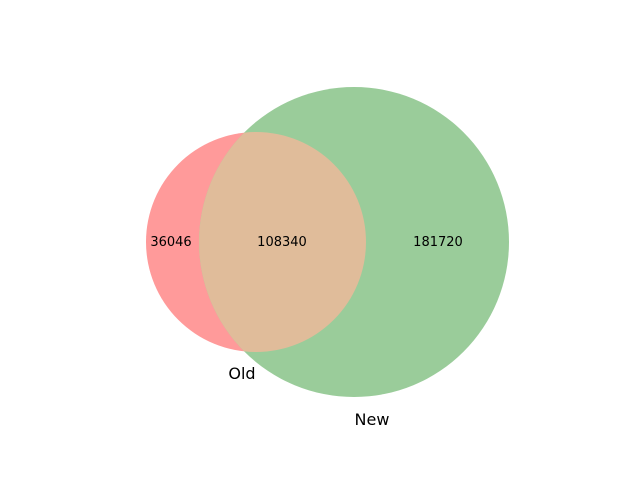 The height and width of the screenshot is (480, 640). I want to click on region-count-new-only: 181720, so click(438, 242).